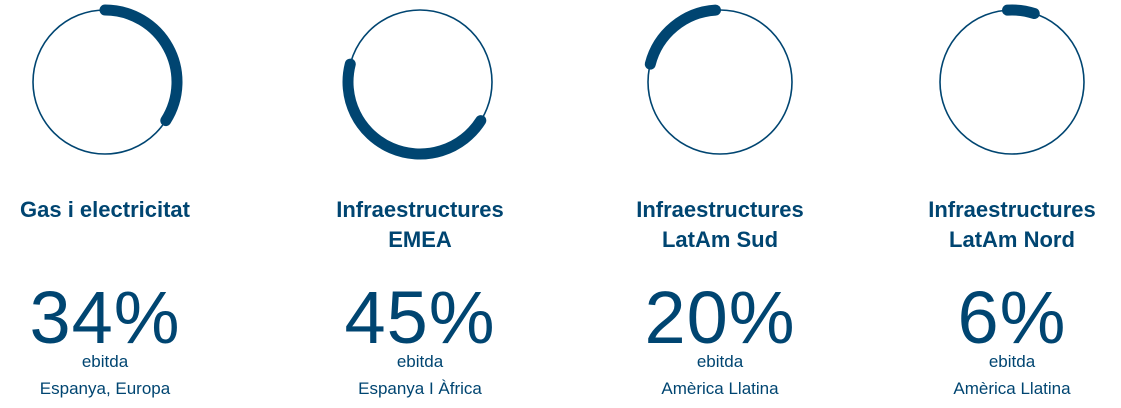 The image size is (1121, 408). What do you see at coordinates (1012, 224) in the screenshot?
I see `segment-title: Infraestructures LatAm Nord` at bounding box center [1012, 224].